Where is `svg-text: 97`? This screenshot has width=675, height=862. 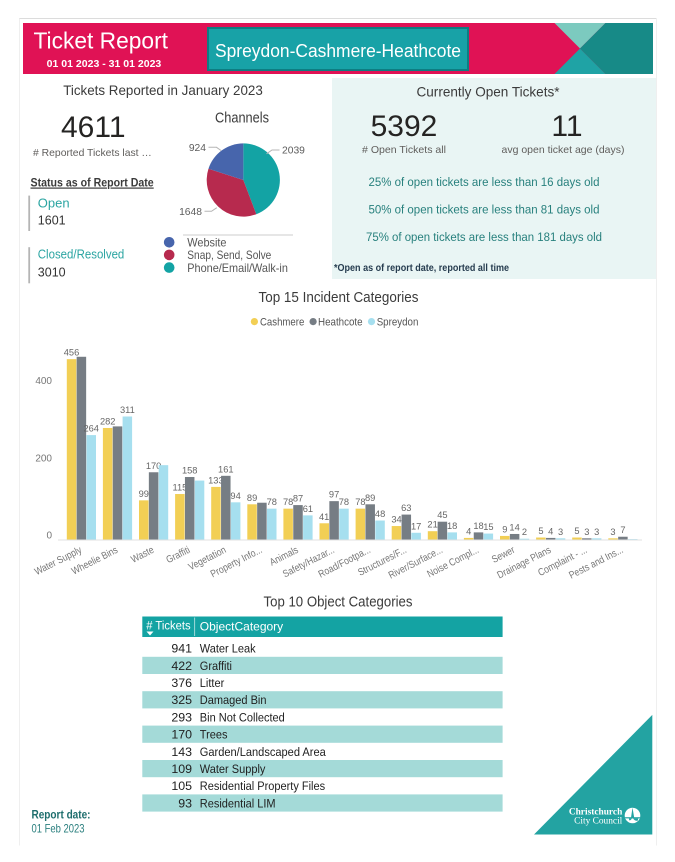
svg-text: 97 is located at coordinates (334, 495).